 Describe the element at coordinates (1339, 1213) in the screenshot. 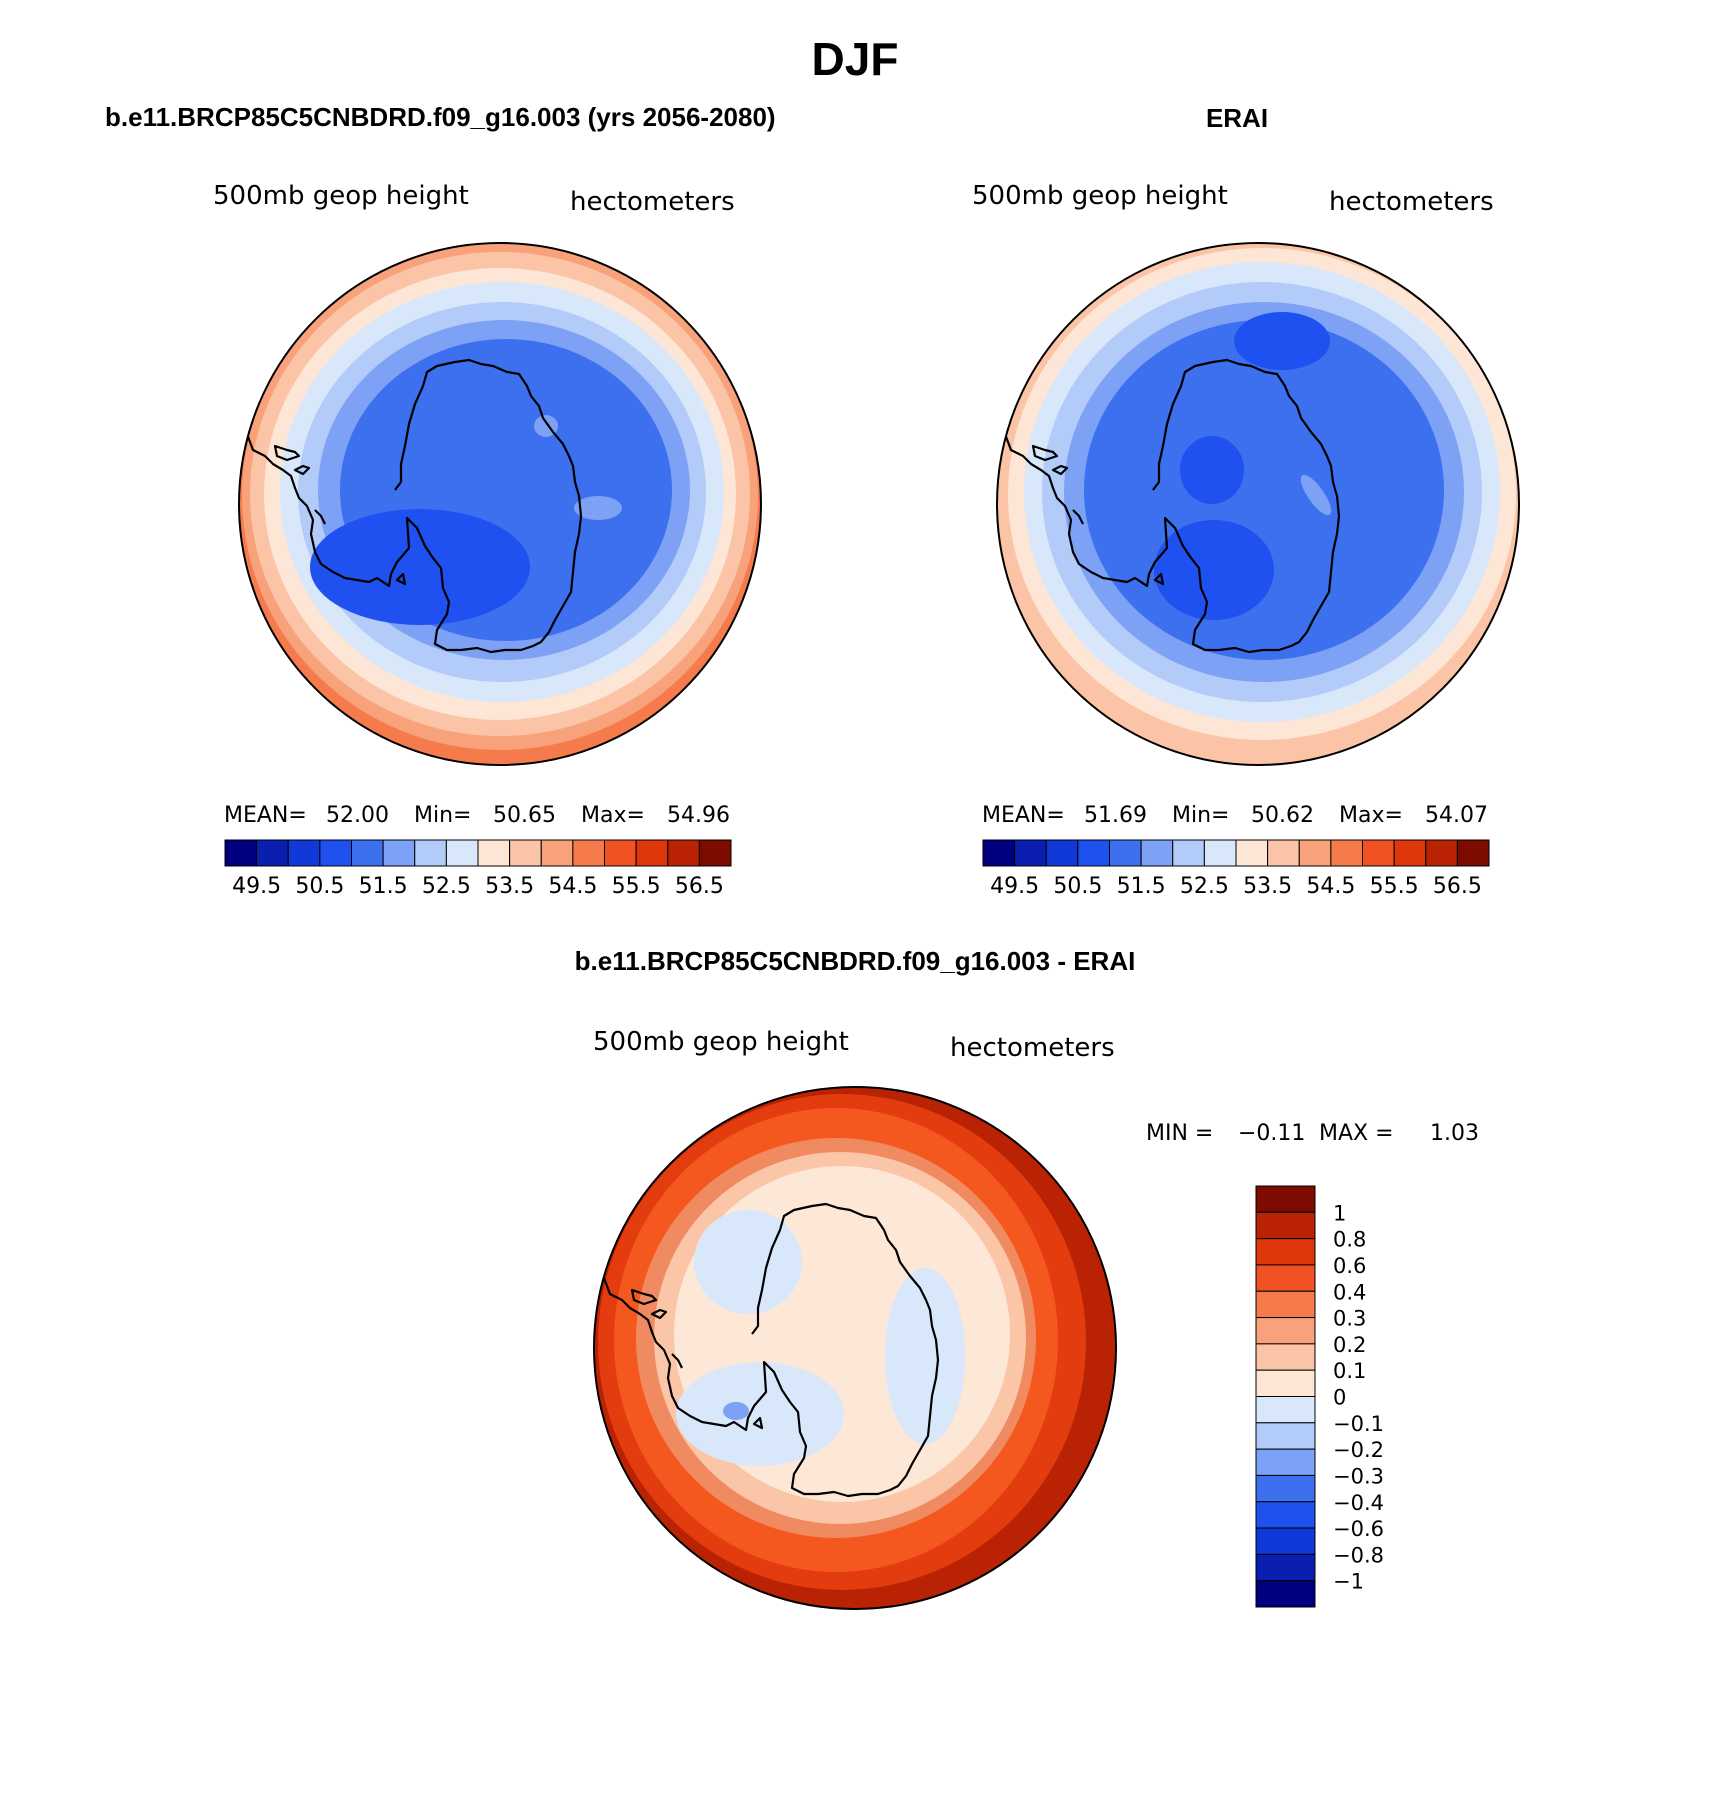

I see `colorbar-bottom-tick-label: 1` at that location.